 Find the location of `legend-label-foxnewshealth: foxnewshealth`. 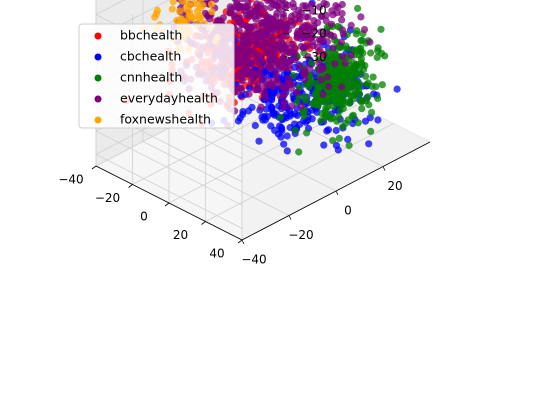

legend-label-foxnewshealth: foxnewshealth is located at coordinates (165, 119).